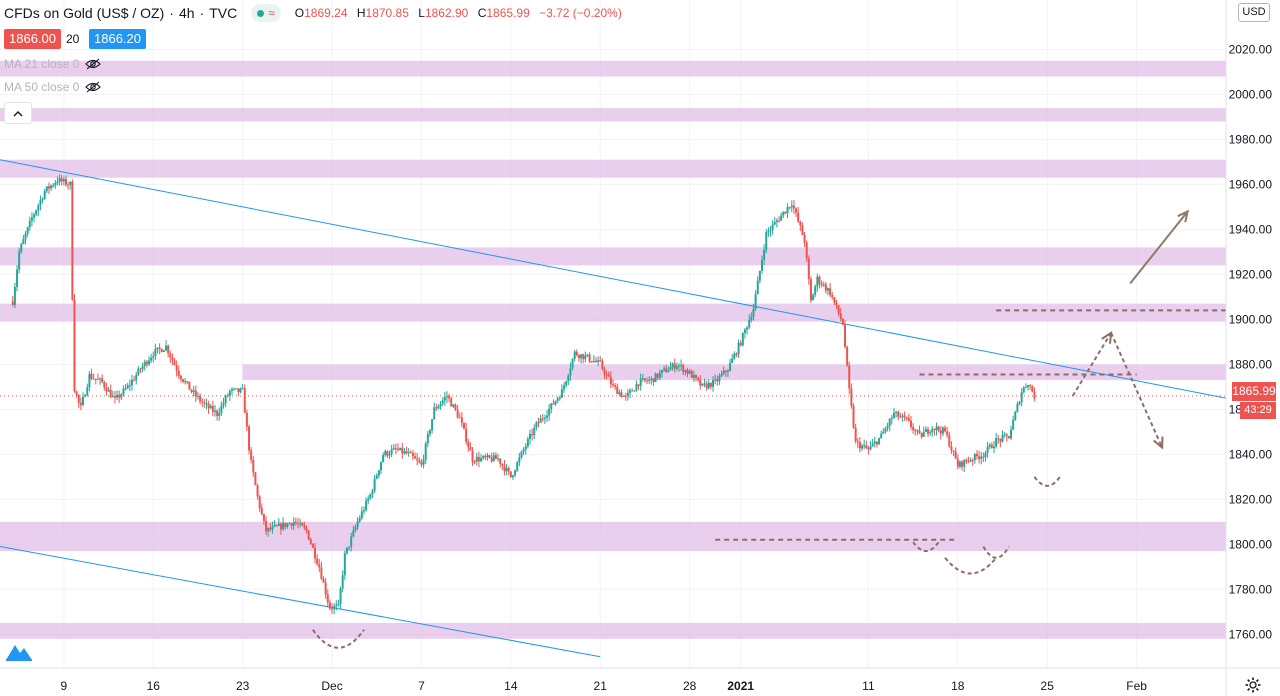 This screenshot has width=1280, height=696. What do you see at coordinates (117, 39) in the screenshot?
I see `buy-price-button: 1866.20` at bounding box center [117, 39].